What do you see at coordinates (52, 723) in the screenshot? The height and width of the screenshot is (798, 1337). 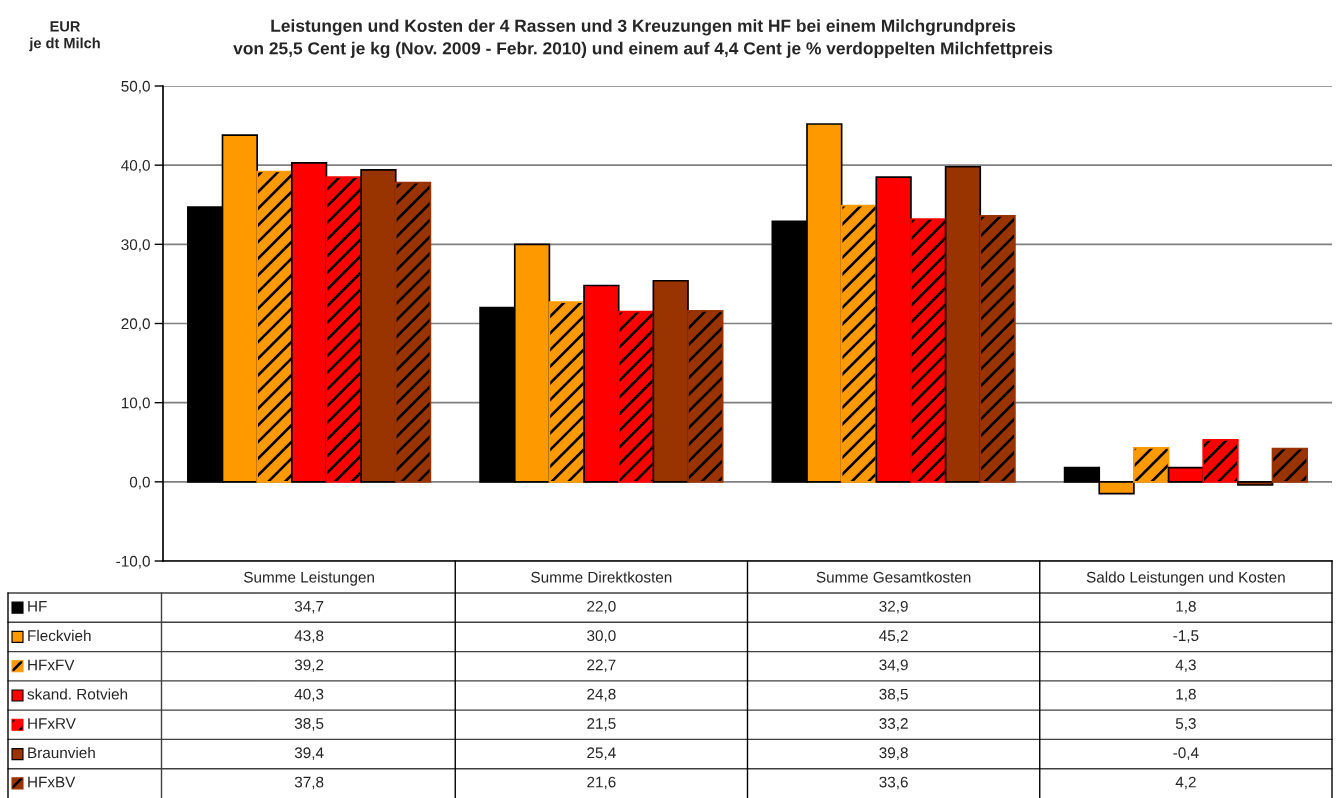 I see `legend-label: HFxRV` at bounding box center [52, 723].